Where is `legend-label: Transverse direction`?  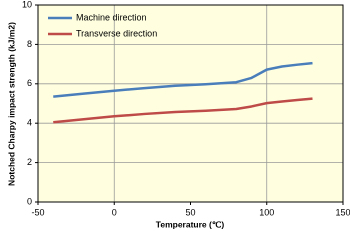 legend-label: Transverse direction is located at coordinates (116, 33).